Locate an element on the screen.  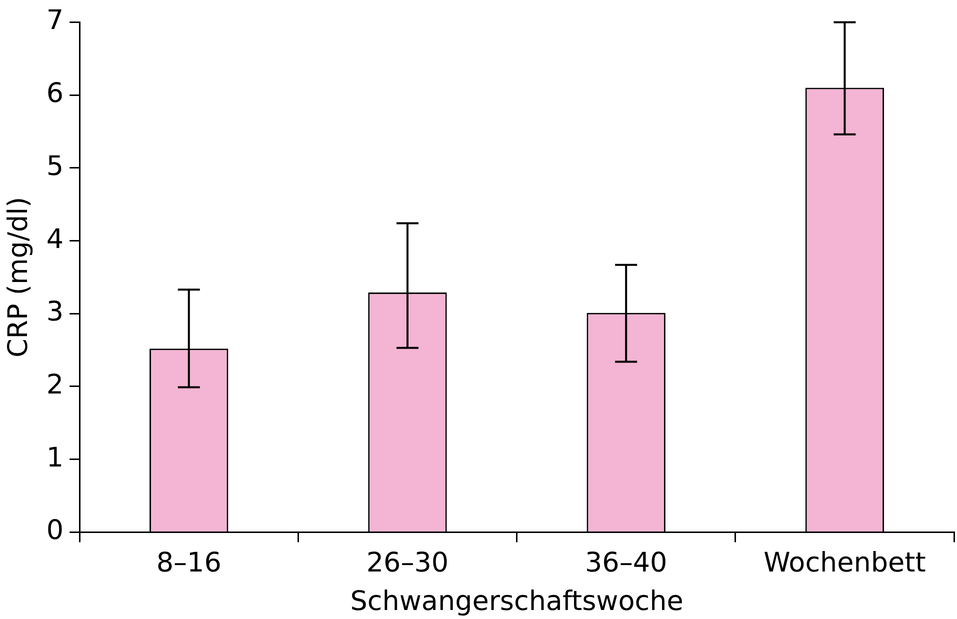
y-tick-label: 1 is located at coordinates (55, 458).